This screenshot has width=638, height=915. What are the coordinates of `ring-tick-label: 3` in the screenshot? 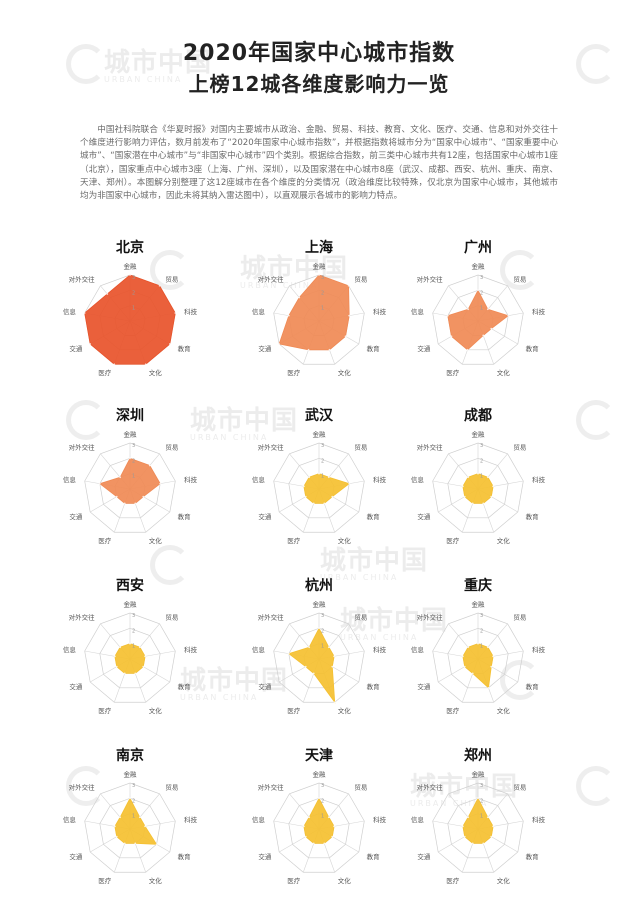 It's located at (322, 786).